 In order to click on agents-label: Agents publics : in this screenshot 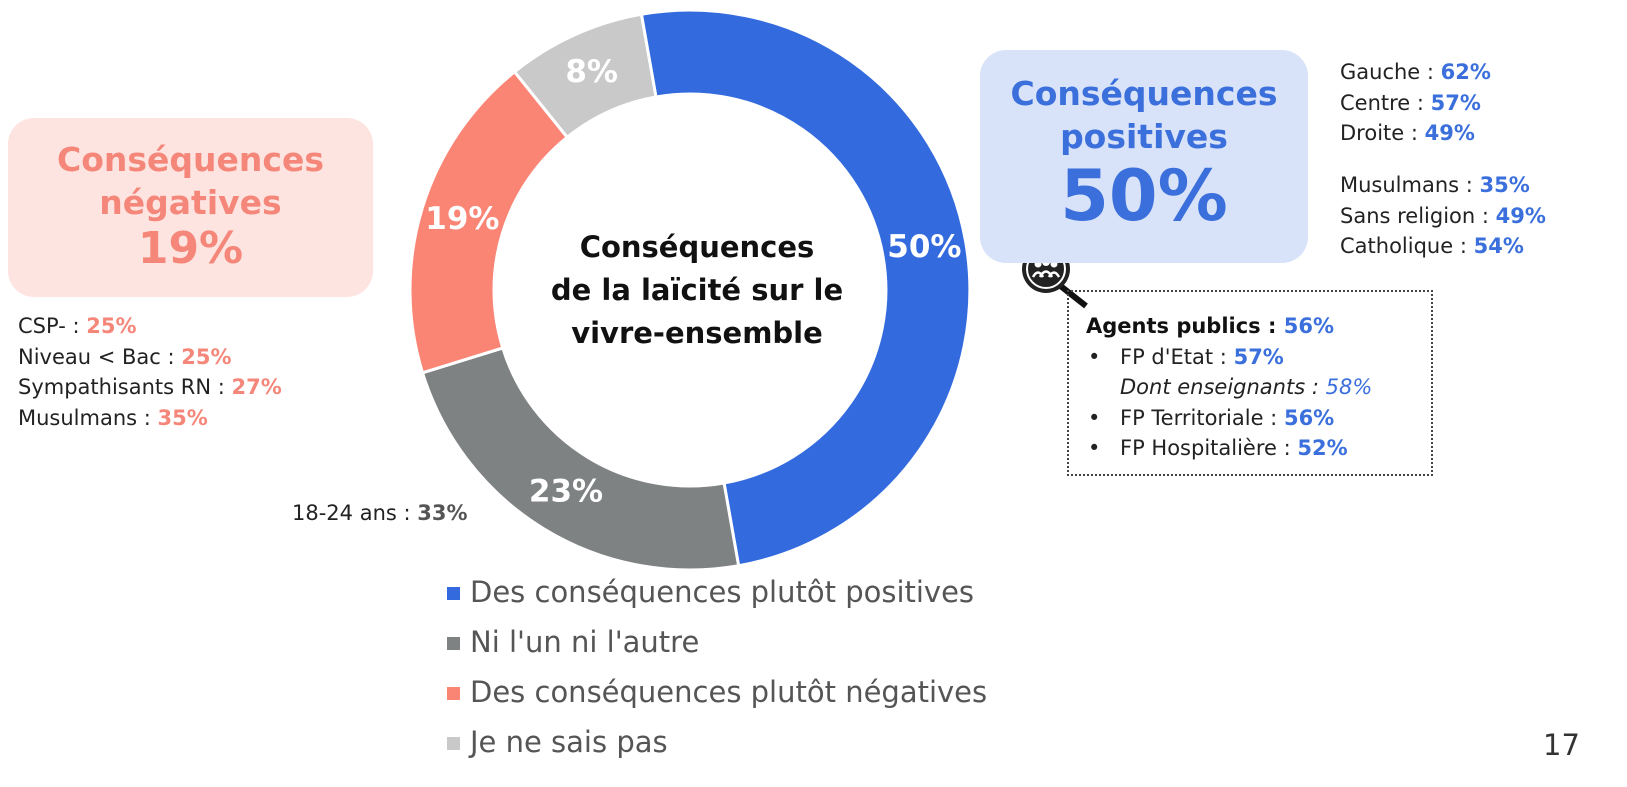, I will do `click(1181, 326)`.